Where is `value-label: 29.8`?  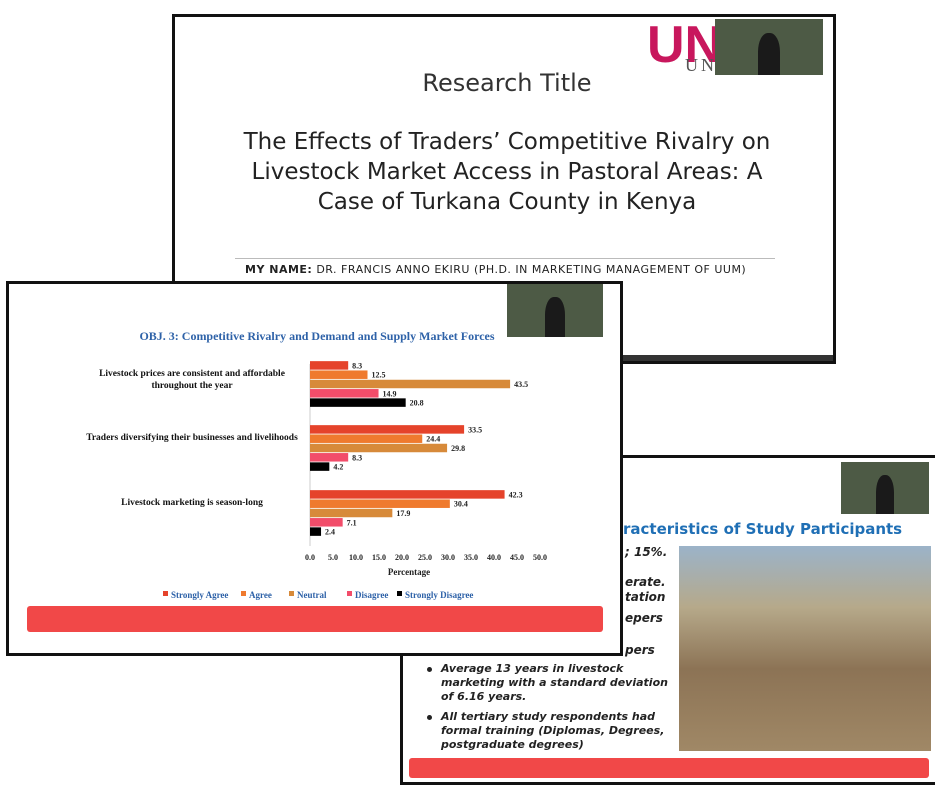
value-label: 29.8 is located at coordinates (458, 448).